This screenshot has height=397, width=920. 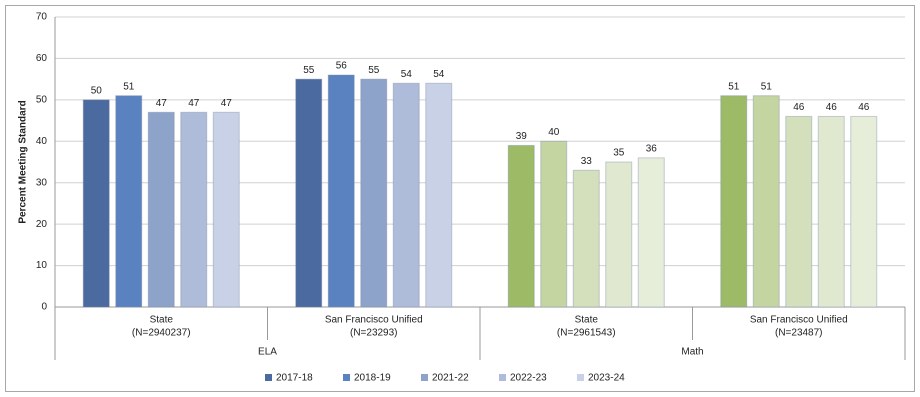 I want to click on data-label: 56, so click(x=342, y=66).